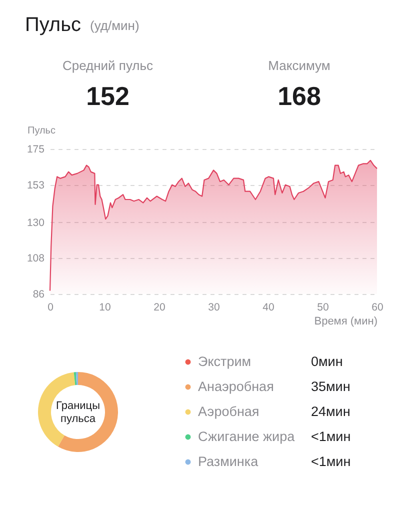  I want to click on text: Средний пульс, so click(108, 65).